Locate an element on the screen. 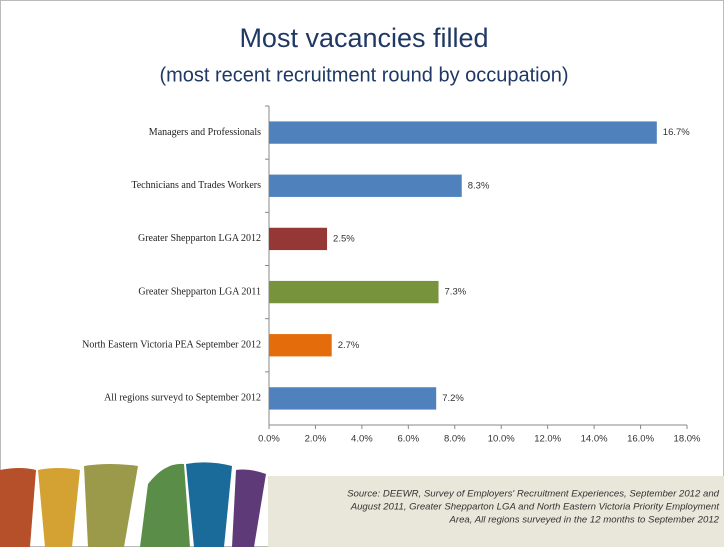 This screenshot has width=724, height=547. x-tick-label: 4.0% is located at coordinates (362, 439).